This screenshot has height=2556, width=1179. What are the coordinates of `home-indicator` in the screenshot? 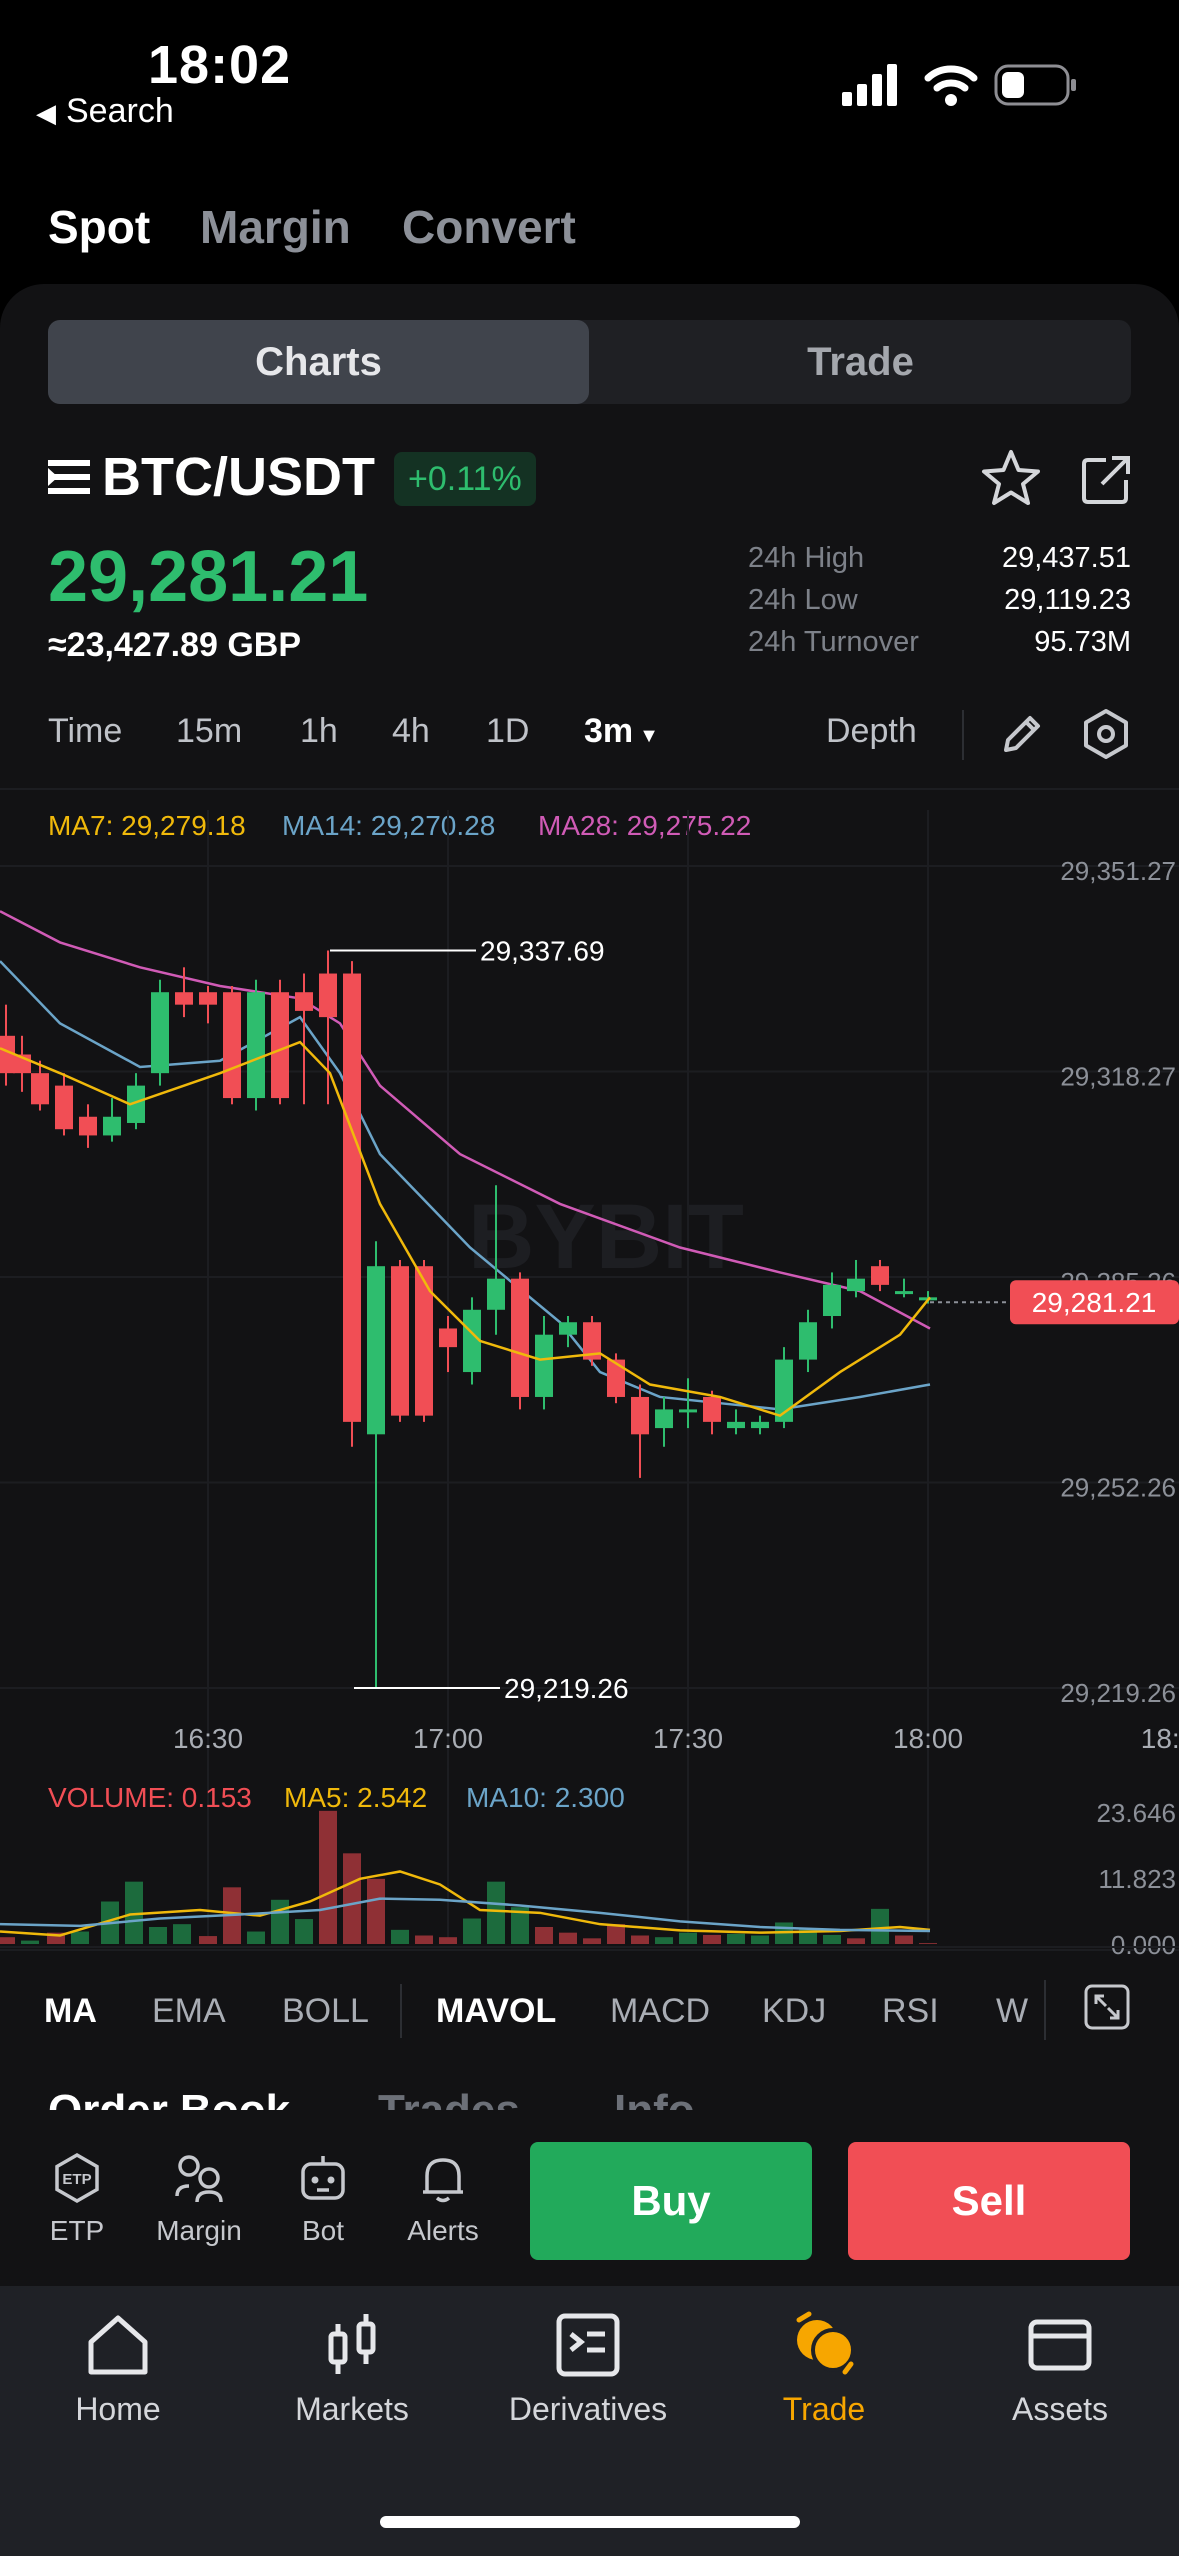 It's located at (590, 2522).